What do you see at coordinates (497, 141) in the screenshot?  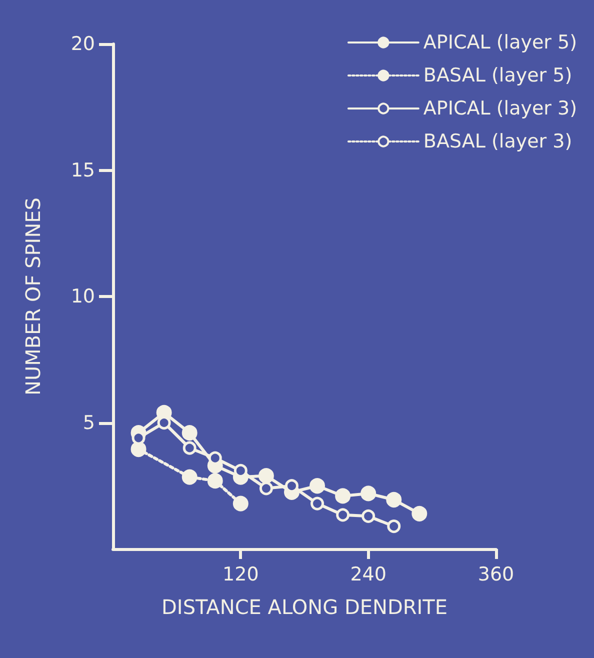 I see `legend-label: BASAL (layer 3)` at bounding box center [497, 141].